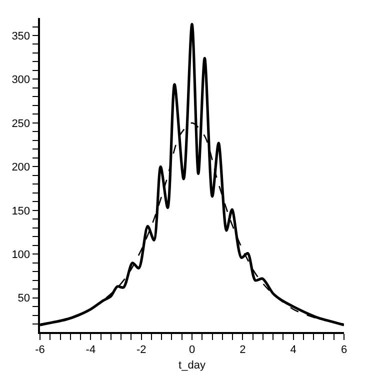  I want to click on x-tick-label: 0, so click(192, 350).